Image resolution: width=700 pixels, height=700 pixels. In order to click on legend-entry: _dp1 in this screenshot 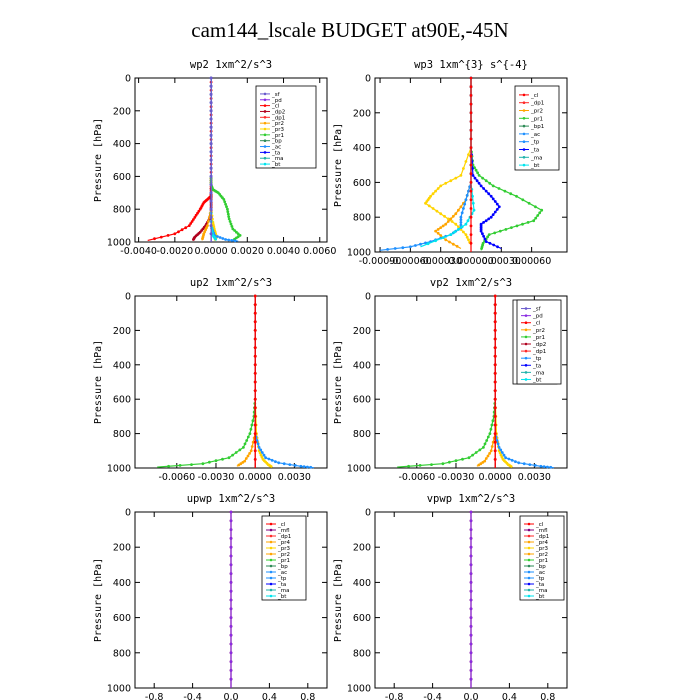, I will do `click(536, 537)`.